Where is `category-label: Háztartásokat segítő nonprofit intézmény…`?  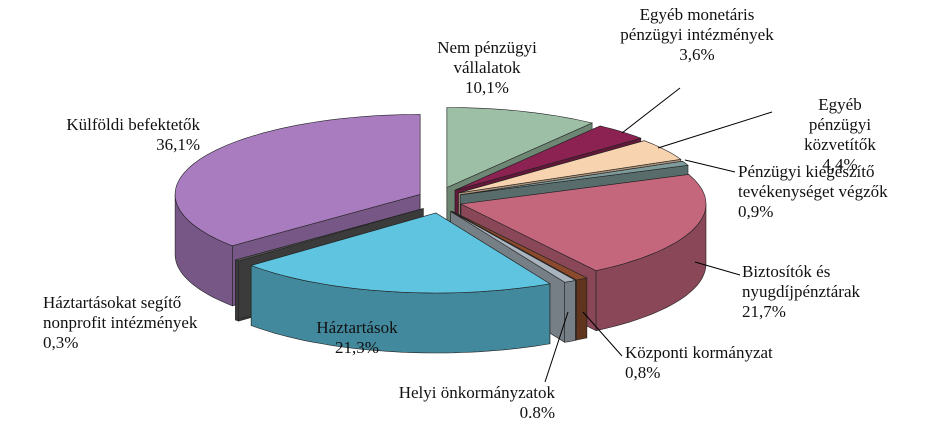 category-label: Háztartásokat segítő nonprofit intézmény… is located at coordinates (120, 312).